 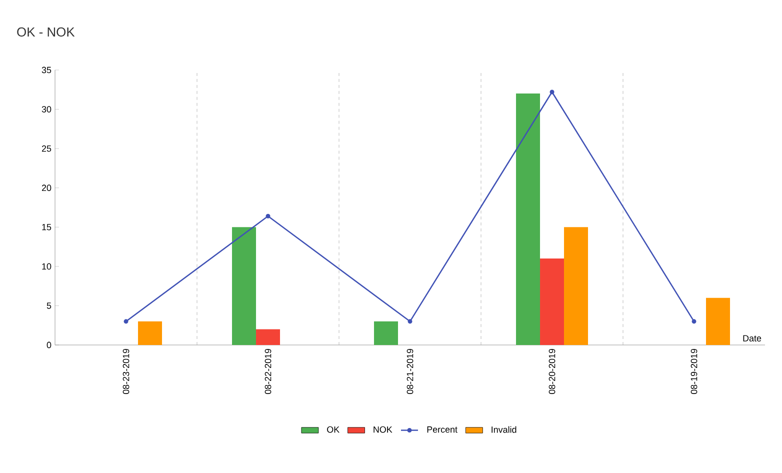 What do you see at coordinates (694, 371) in the screenshot?
I see `x-tick-label: 08-19-2019` at bounding box center [694, 371].